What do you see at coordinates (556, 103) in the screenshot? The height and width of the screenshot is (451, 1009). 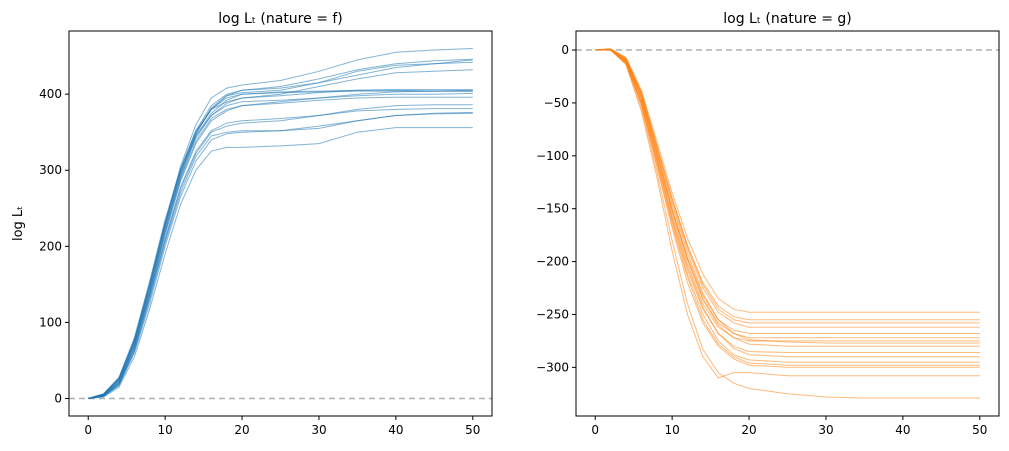 I see `y-tick-label: −50` at bounding box center [556, 103].